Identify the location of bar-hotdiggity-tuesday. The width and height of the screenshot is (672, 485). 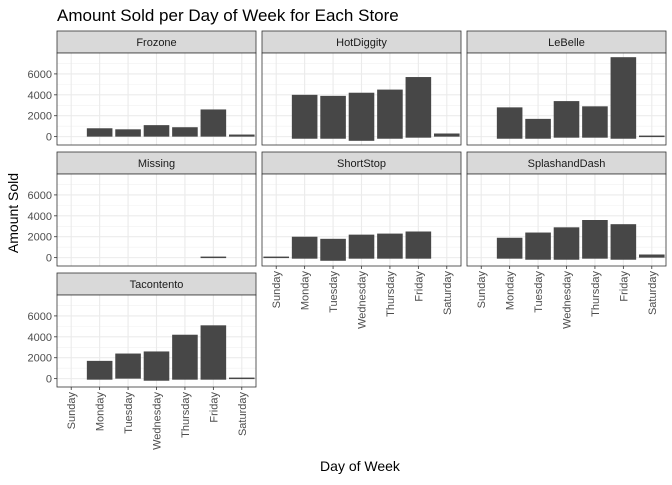
(333, 117).